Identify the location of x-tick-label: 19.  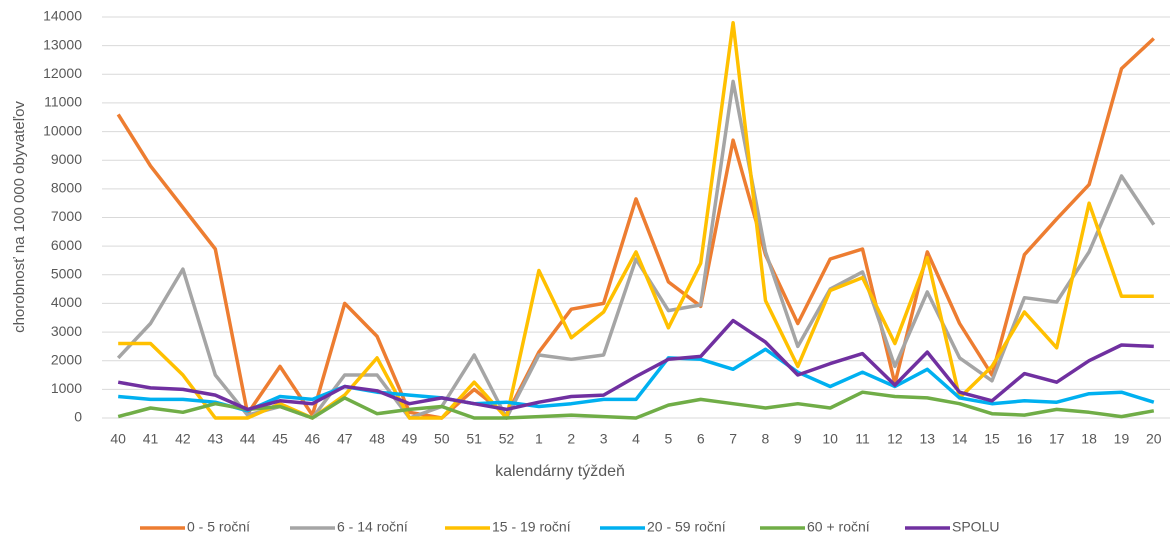
(1122, 439).